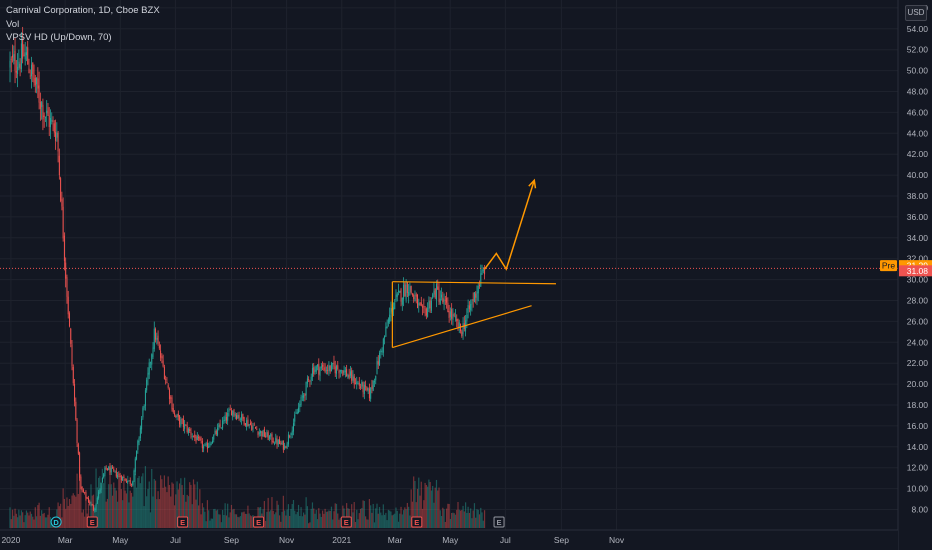 This screenshot has height=550, width=932. What do you see at coordinates (916, 13) in the screenshot?
I see `currency-badge: USD` at bounding box center [916, 13].